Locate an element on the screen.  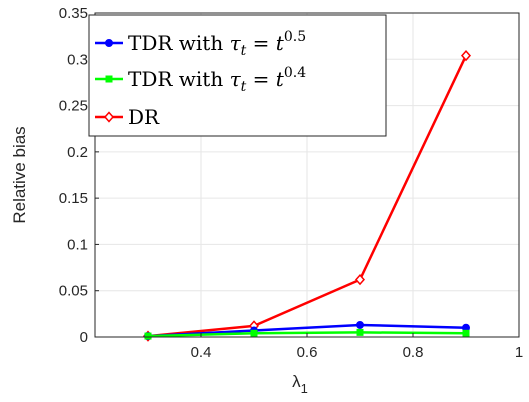
legend-item-dr: DR is located at coordinates (127, 117).